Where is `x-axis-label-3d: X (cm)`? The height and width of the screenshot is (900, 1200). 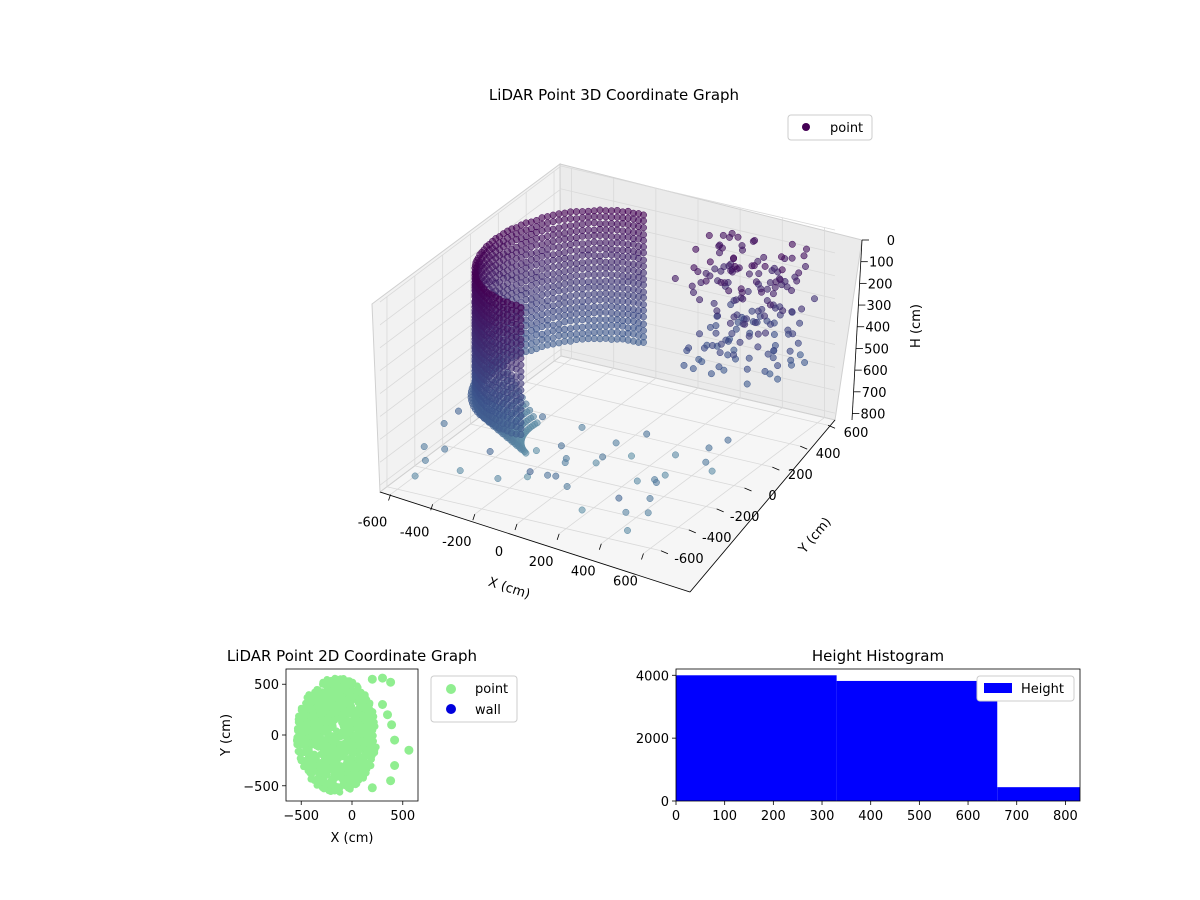 x-axis-label-3d: X (cm) is located at coordinates (509, 589).